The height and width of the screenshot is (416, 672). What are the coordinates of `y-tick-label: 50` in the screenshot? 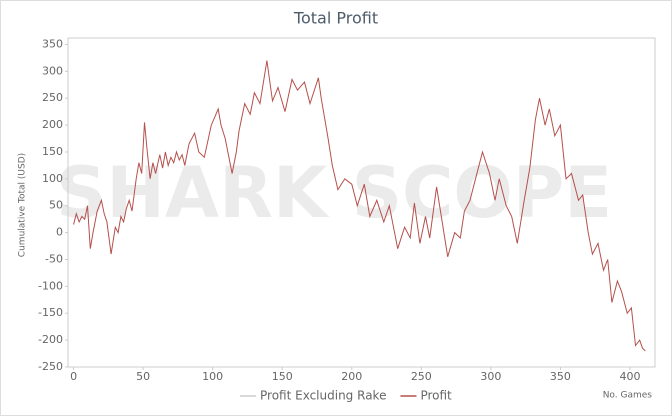 It's located at (56, 205).